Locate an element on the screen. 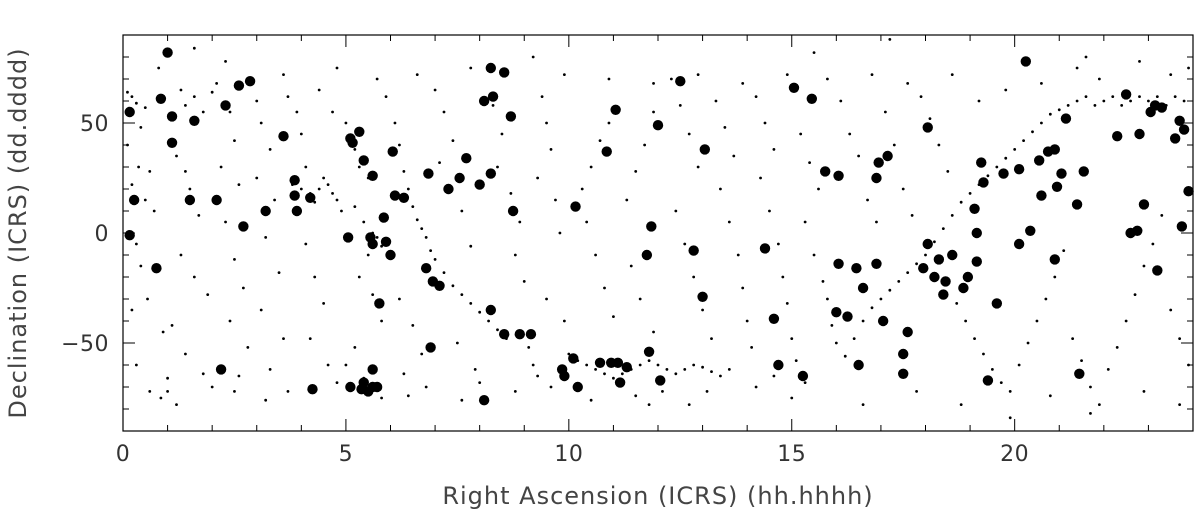 This screenshot has width=1200, height=521. y-axis-title: Declination (ICRS) (dd.dddd) is located at coordinates (18, 232).